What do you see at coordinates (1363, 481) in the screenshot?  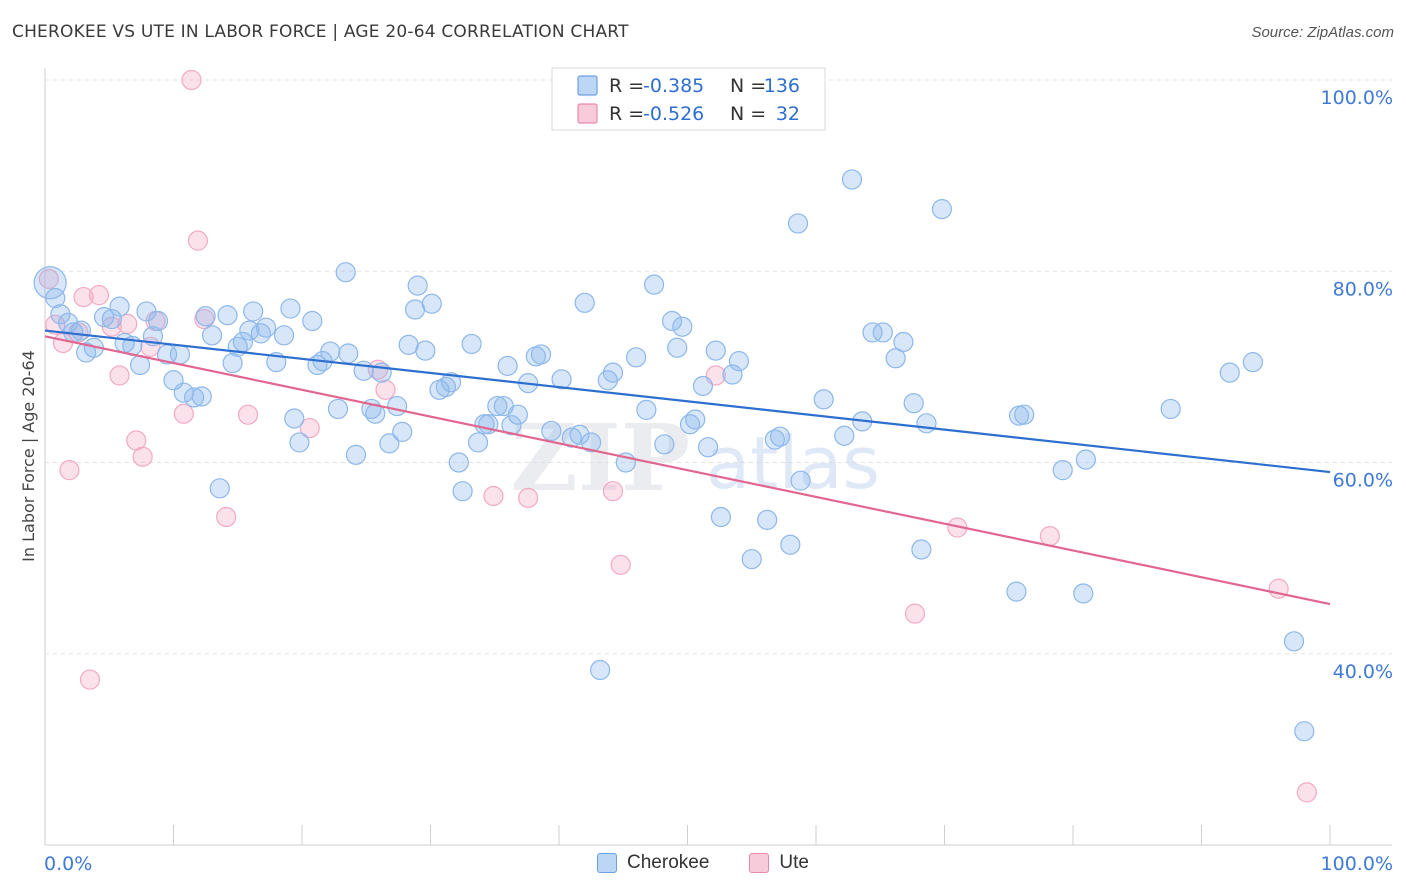 I see `y-tick-label: 60.0%` at bounding box center [1363, 481].